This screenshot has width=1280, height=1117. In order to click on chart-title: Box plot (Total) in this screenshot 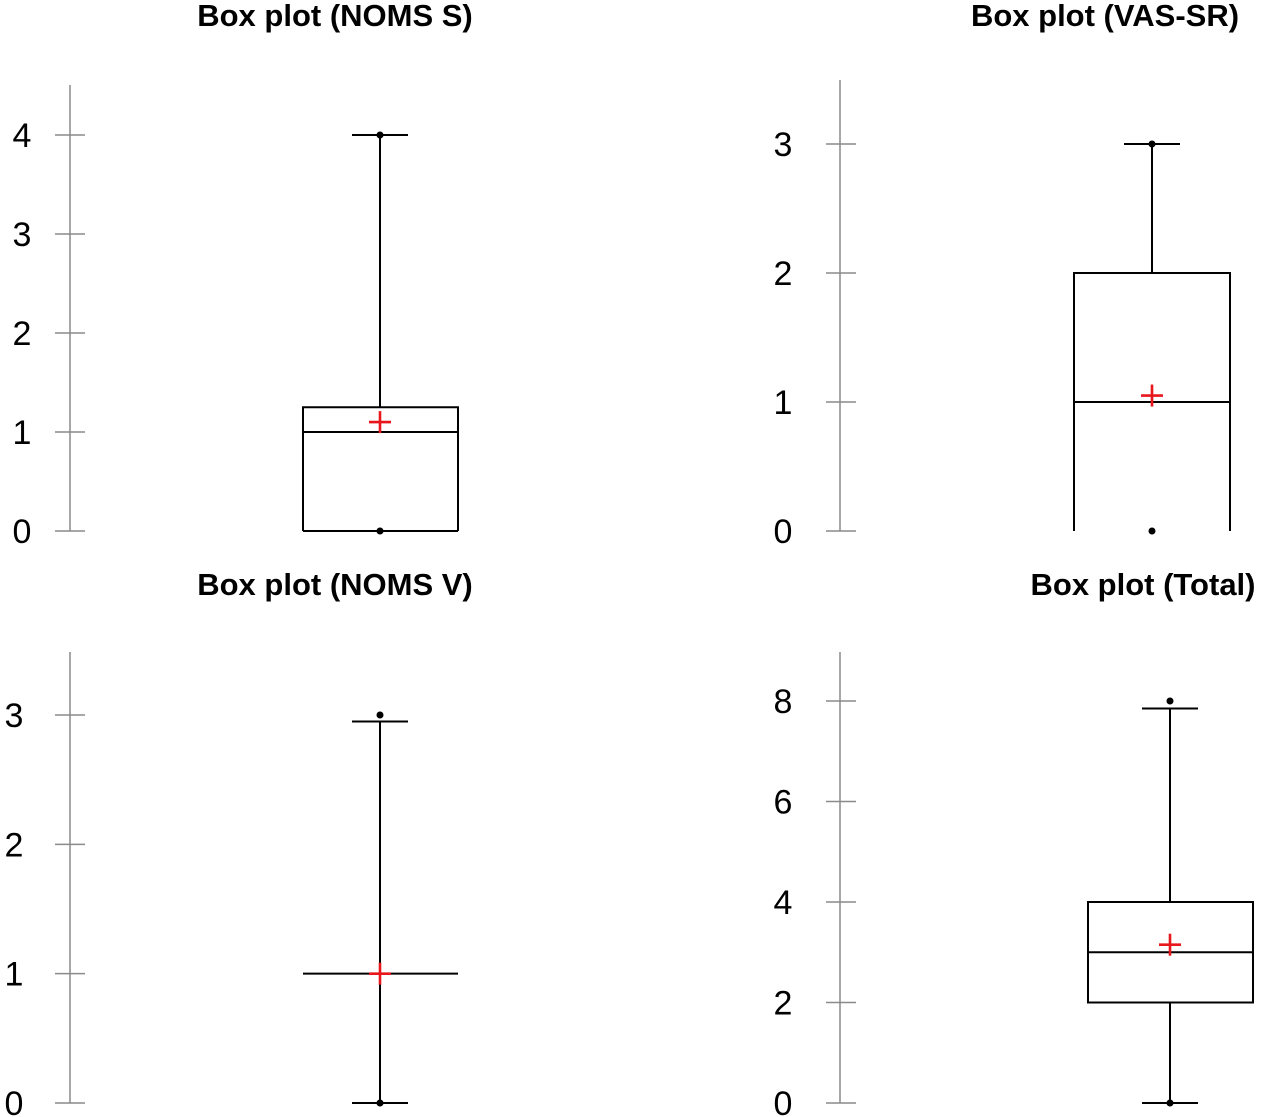, I will do `click(1143, 584)`.